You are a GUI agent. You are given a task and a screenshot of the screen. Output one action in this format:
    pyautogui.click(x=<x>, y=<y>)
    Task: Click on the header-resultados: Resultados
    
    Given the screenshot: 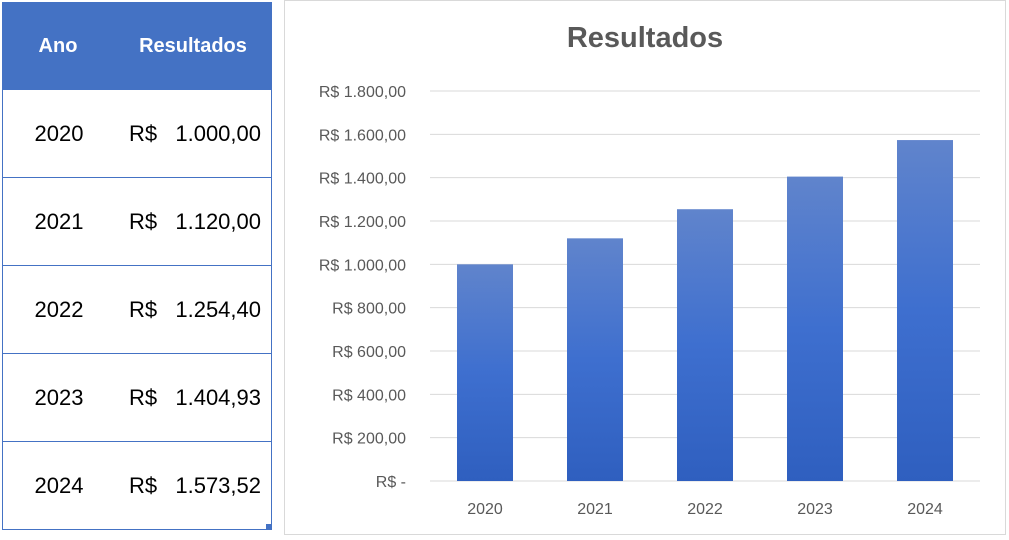 What is the action you would take?
    pyautogui.click(x=193, y=46)
    